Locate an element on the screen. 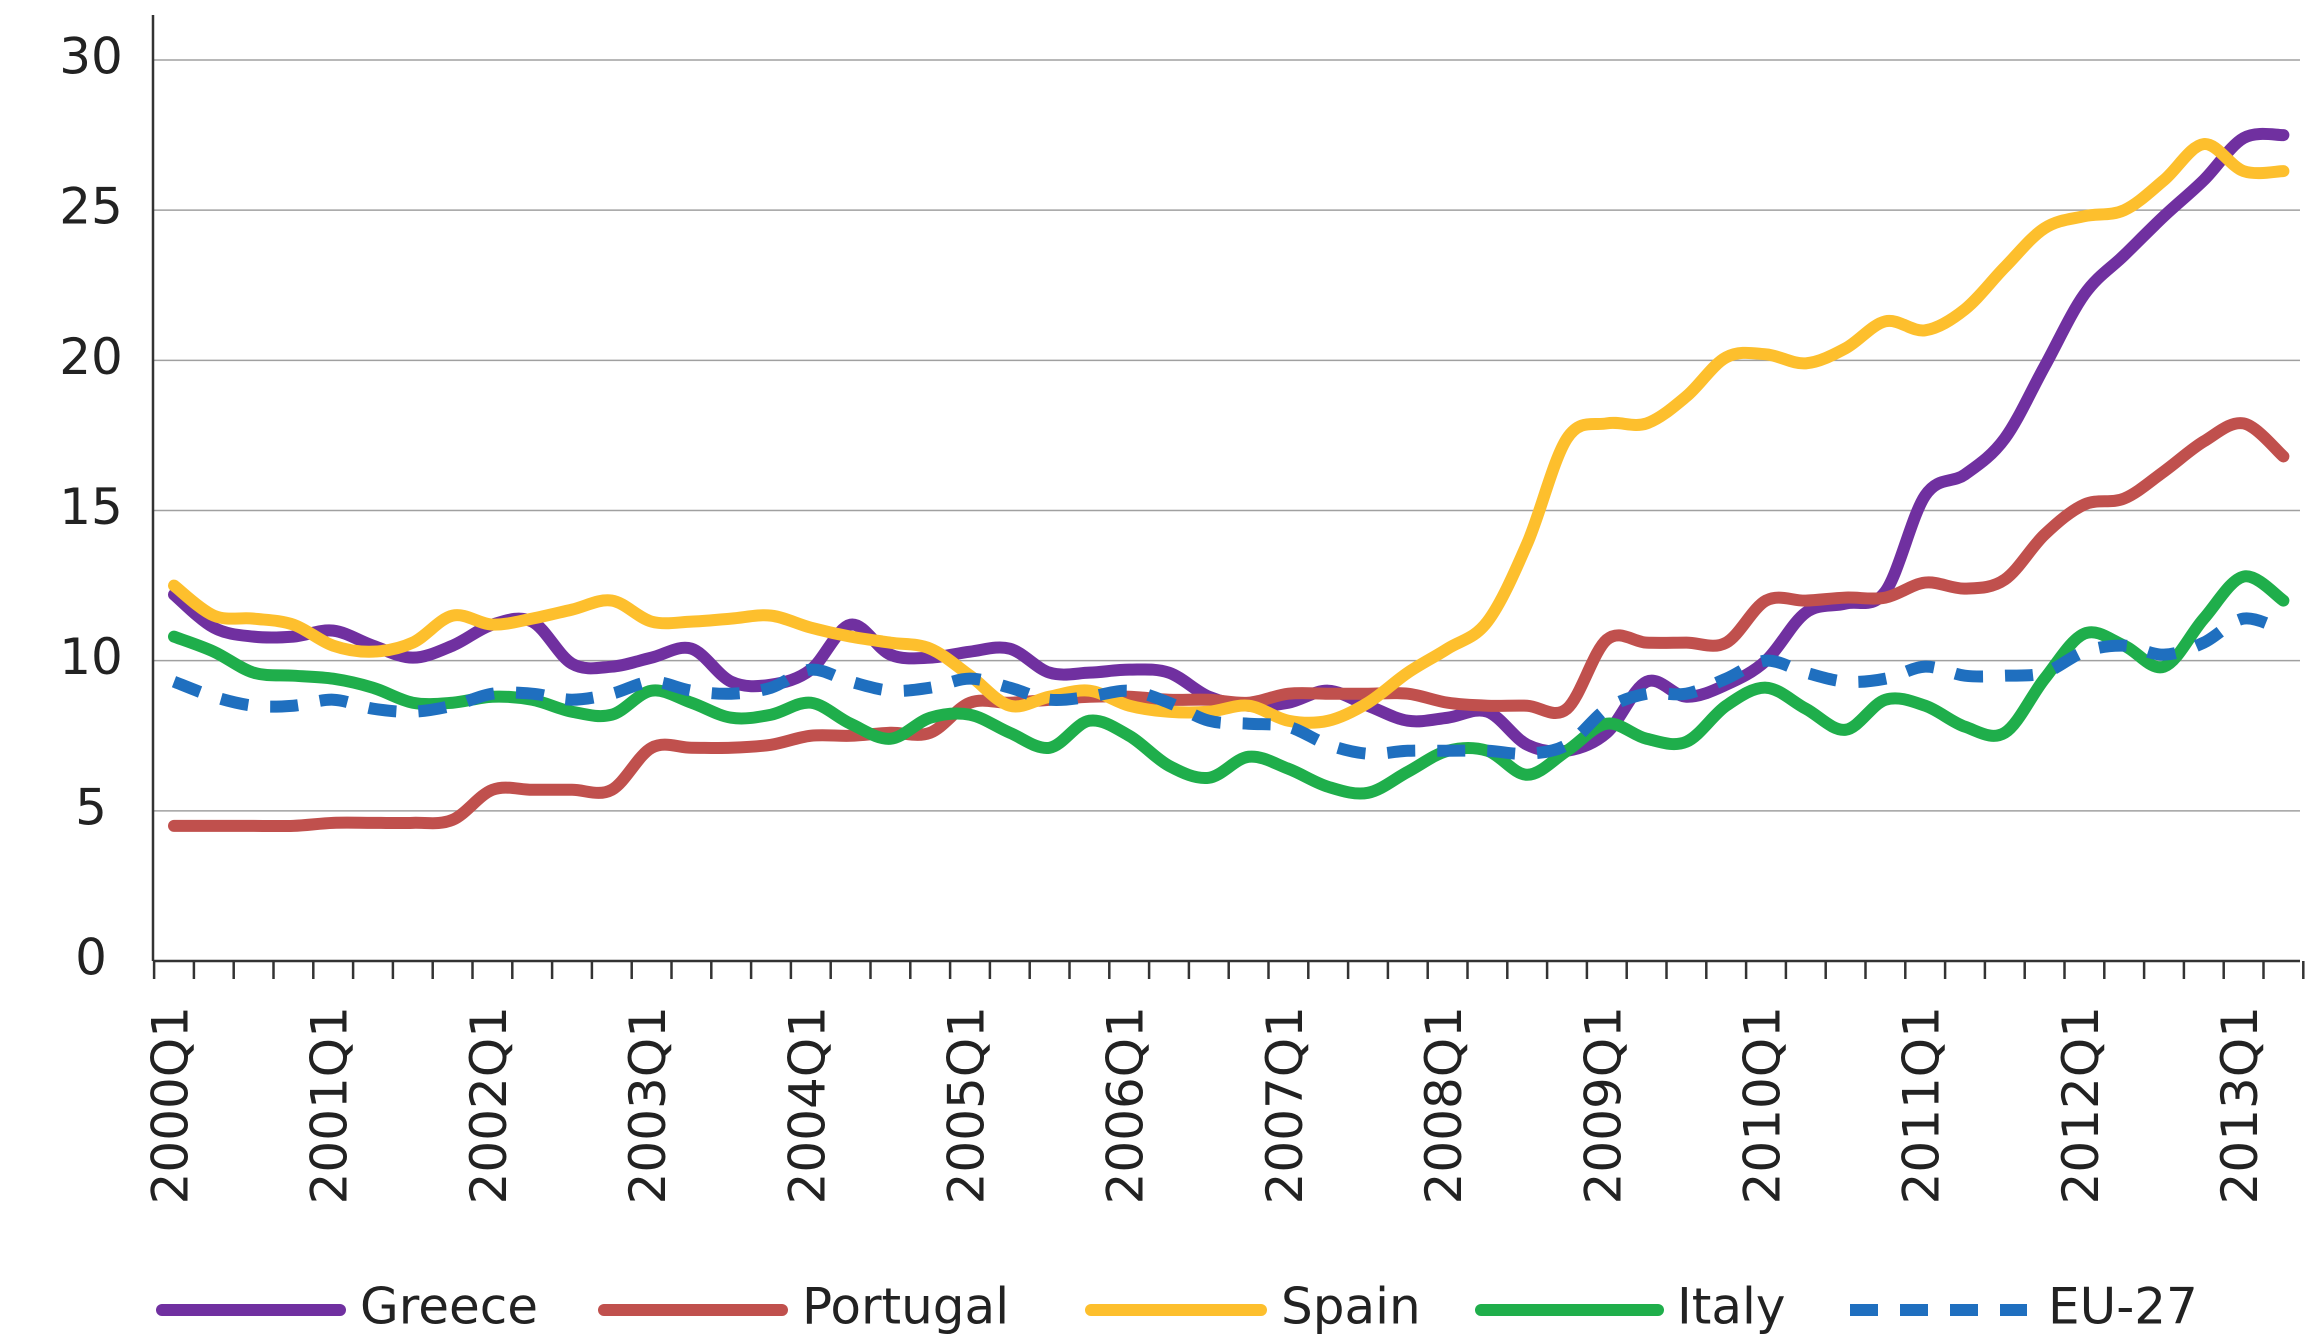 This screenshot has height=1339, width=2311. legend-label: Spain is located at coordinates (1351, 1307).